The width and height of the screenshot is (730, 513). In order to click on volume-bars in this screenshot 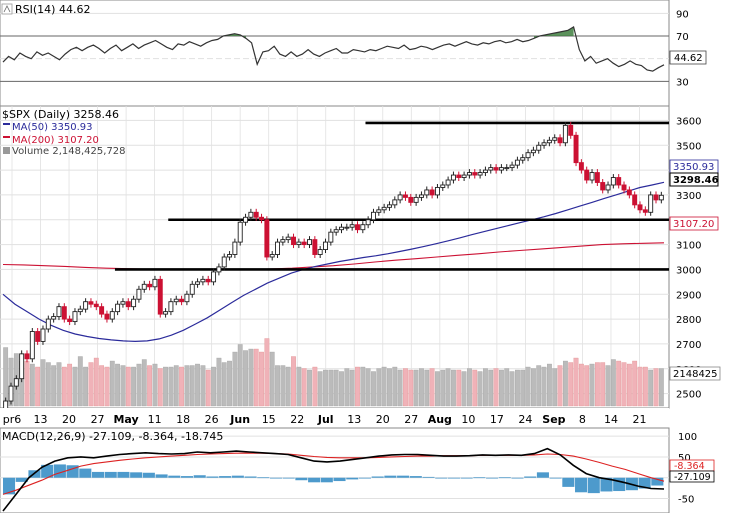, I will do `click(333, 372)`.